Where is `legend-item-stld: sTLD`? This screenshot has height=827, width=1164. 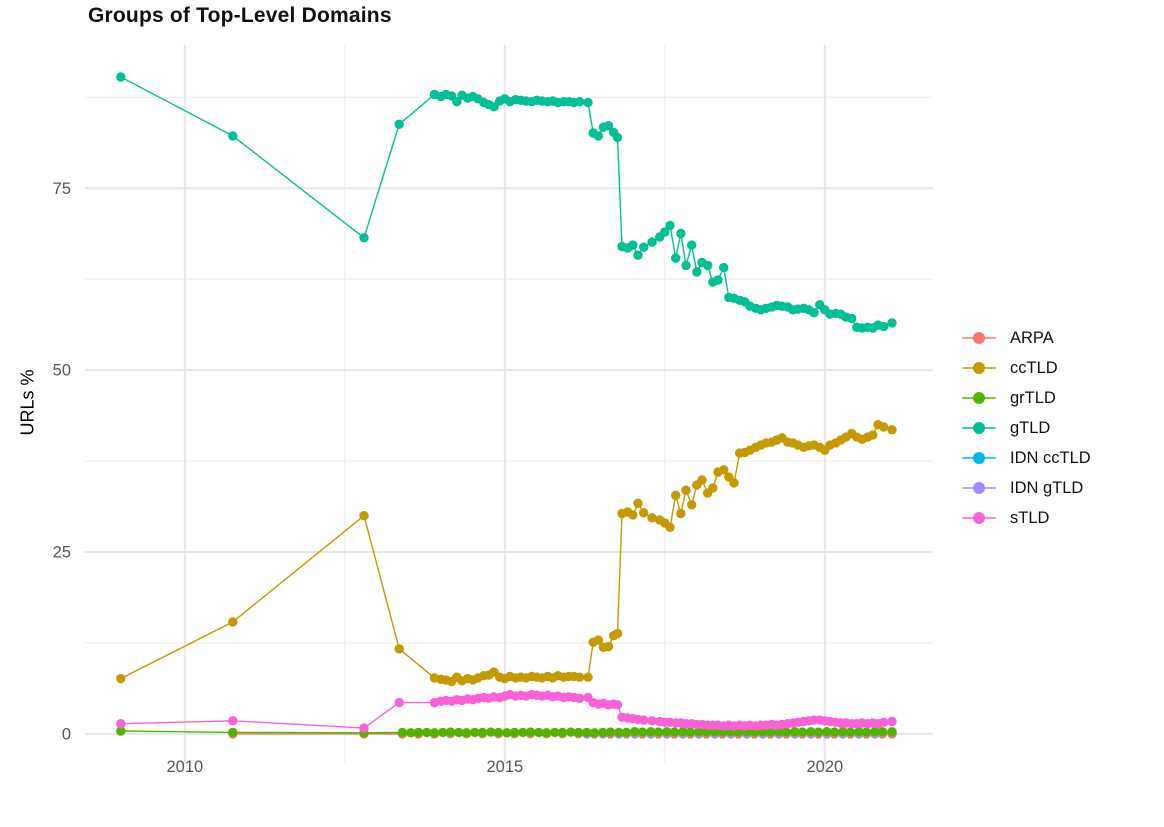 legend-item-stld: sTLD is located at coordinates (1026, 518).